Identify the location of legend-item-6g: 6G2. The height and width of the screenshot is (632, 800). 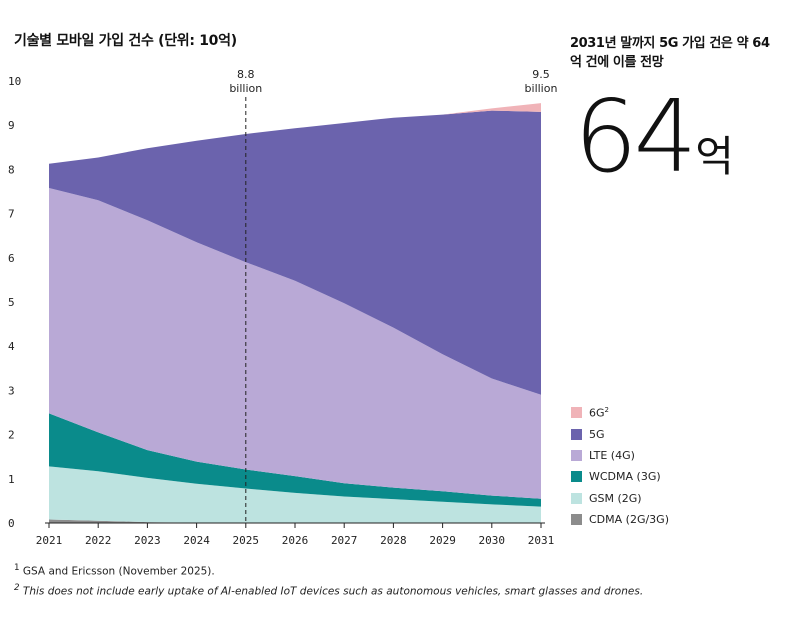
(620, 412).